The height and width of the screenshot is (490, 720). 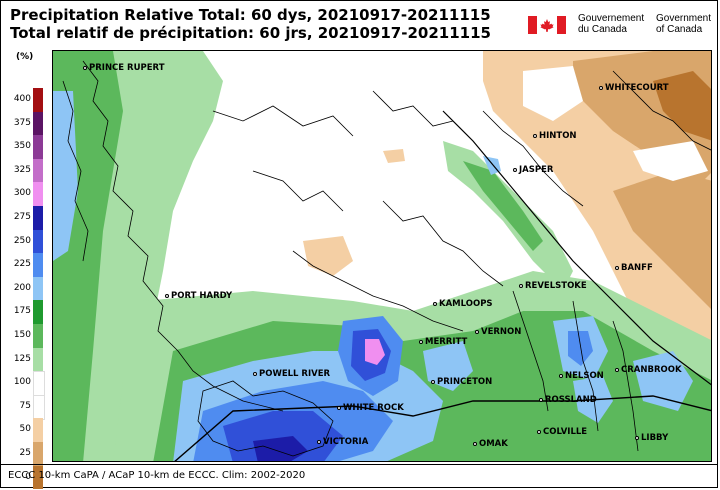 What do you see at coordinates (22, 264) in the screenshot?
I see `legend-tick-label: 225` at bounding box center [22, 264].